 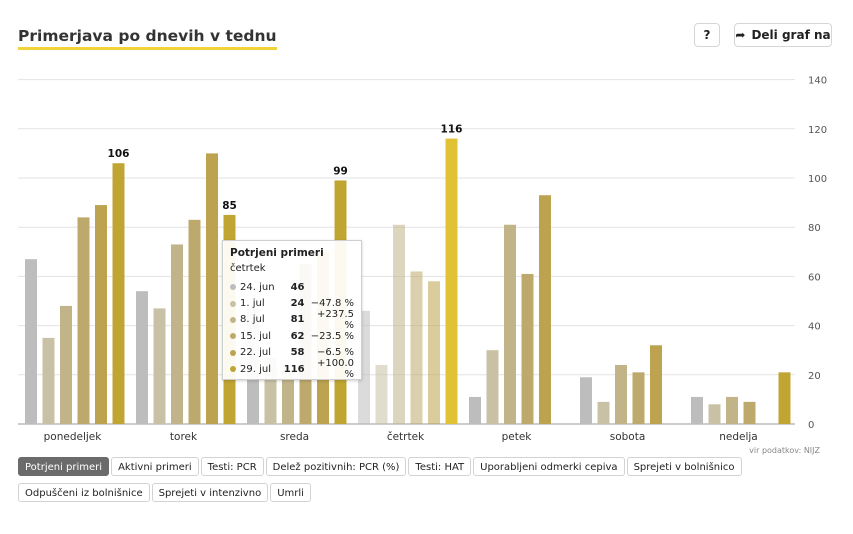 I want to click on chart-title-wrap: Primerjava po dnevih v tednu, so click(x=147, y=38).